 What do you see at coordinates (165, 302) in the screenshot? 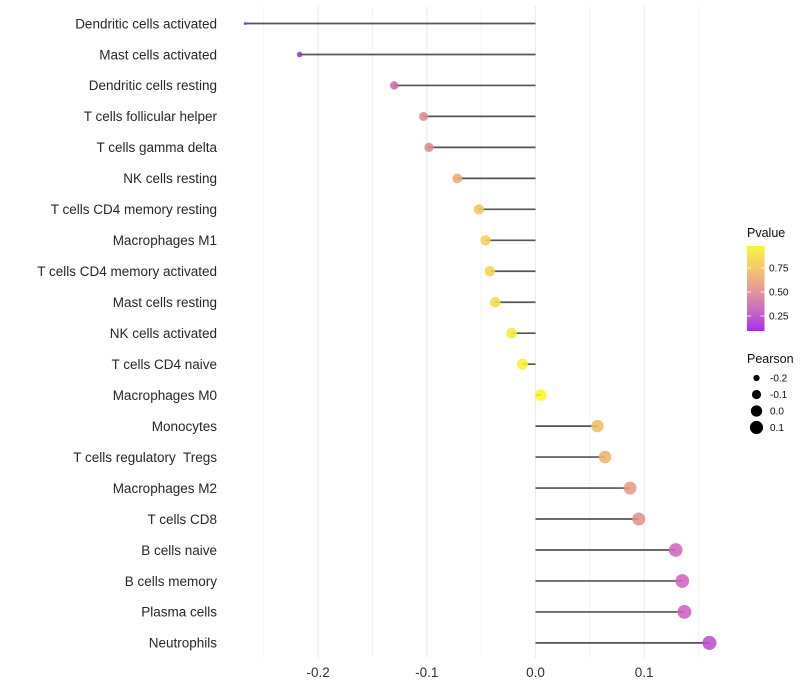
I see `y-axis-label: Mast cells resting` at bounding box center [165, 302].